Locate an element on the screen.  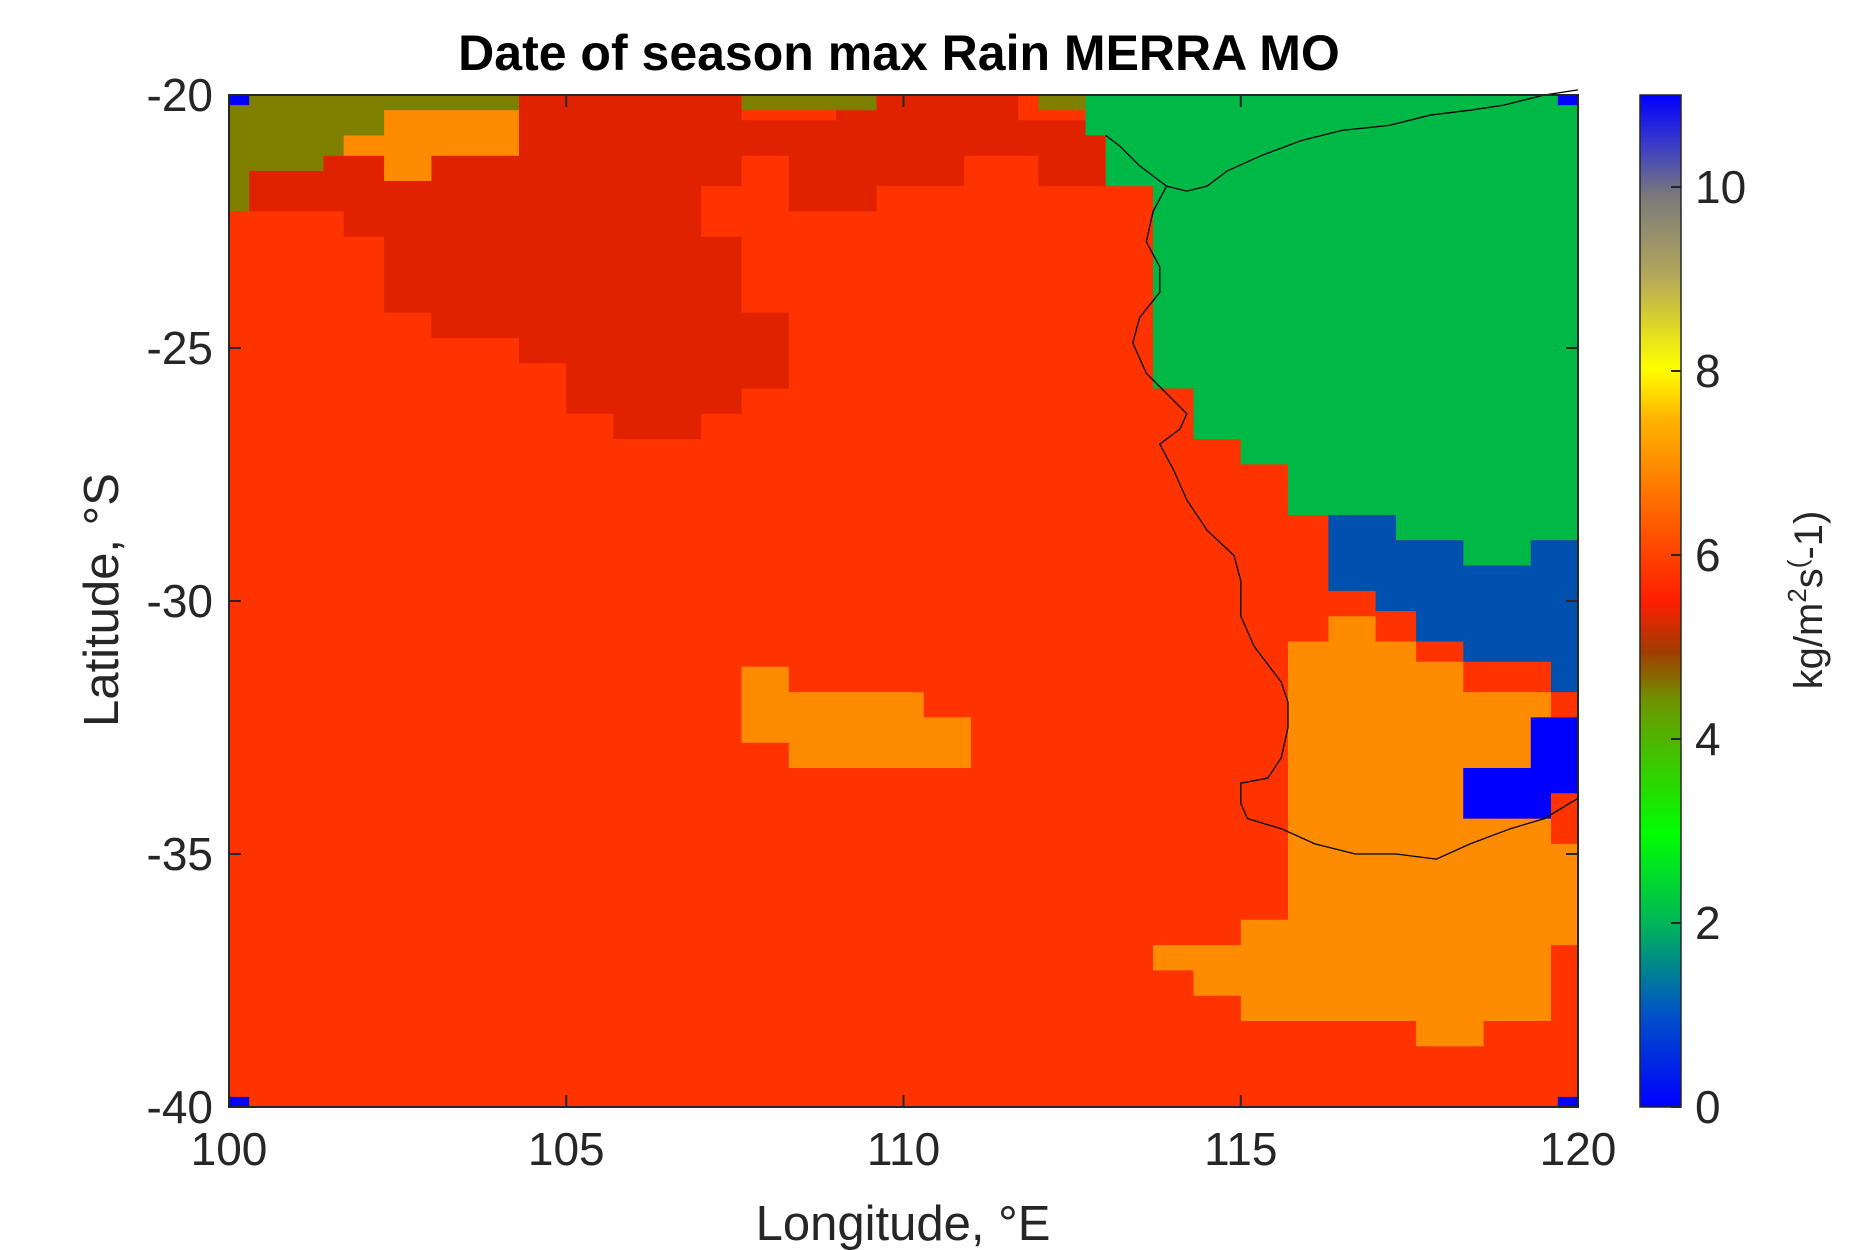
region-green-land is located at coordinates (1331, 330).